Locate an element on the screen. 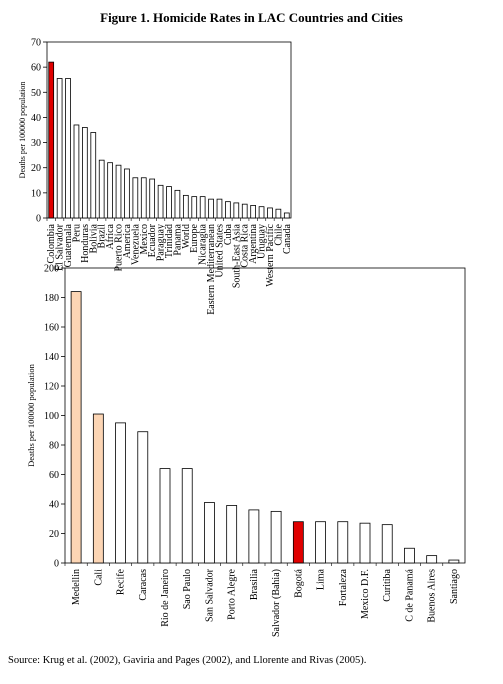 The width and height of the screenshot is (503, 684). category-label: Nicaragua is located at coordinates (203, 244).